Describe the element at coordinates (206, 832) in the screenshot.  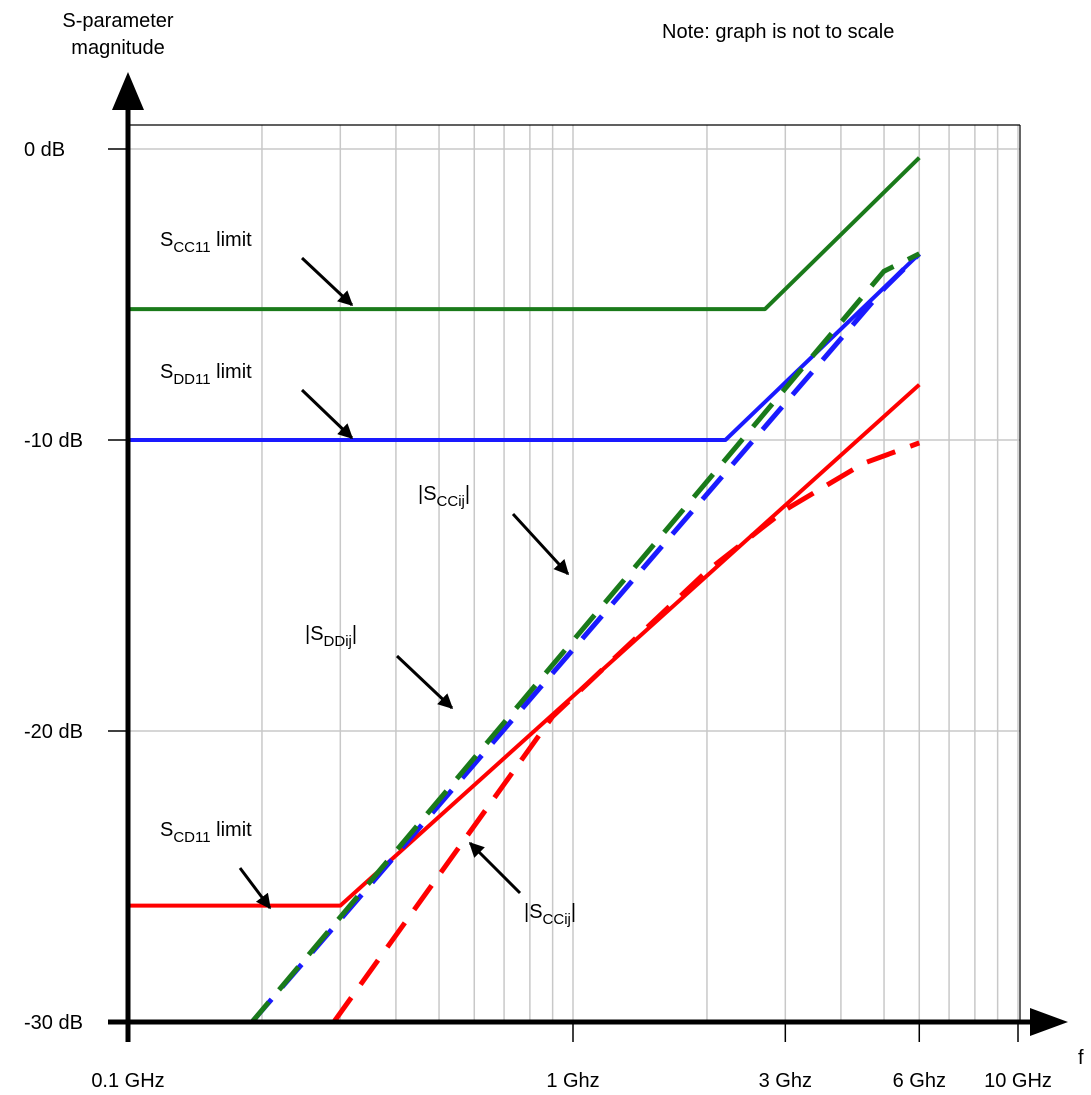
I see `series-label-scd11-limit: SCD11 limit` at that location.